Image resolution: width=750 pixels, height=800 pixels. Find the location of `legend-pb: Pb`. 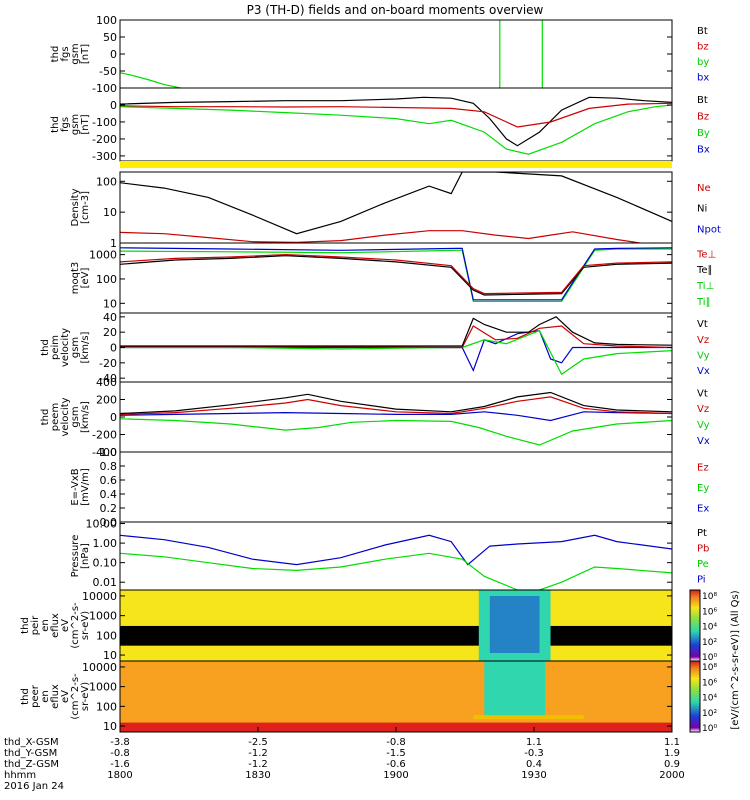

legend-pb: Pb is located at coordinates (703, 548).